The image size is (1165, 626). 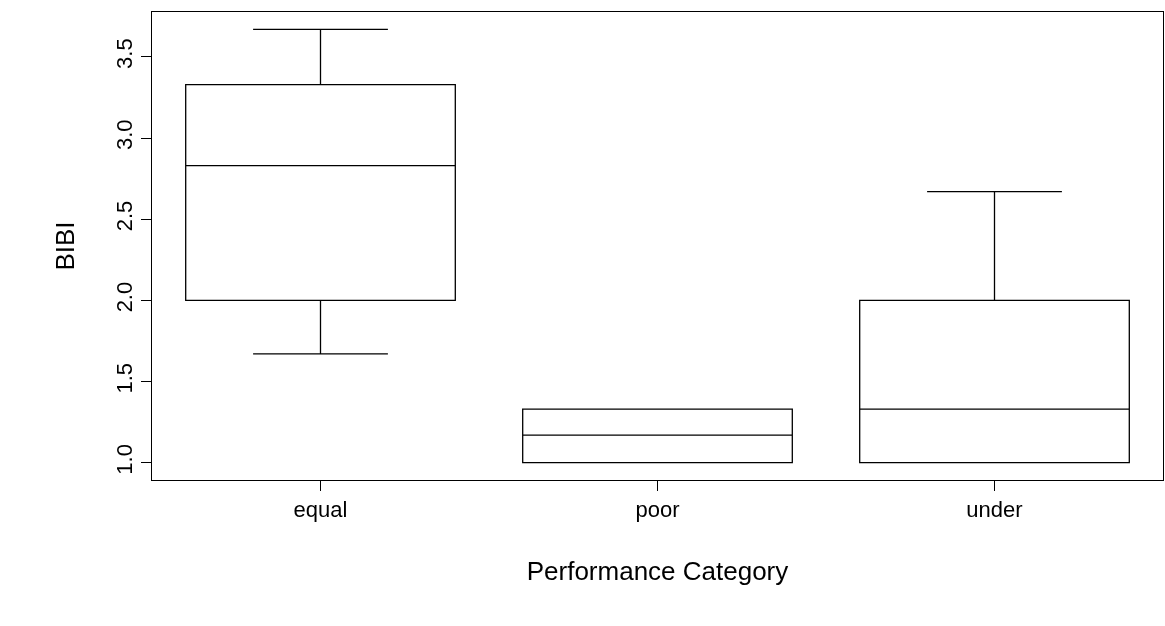 I want to click on y-tick-label: 3.5, so click(x=125, y=53).